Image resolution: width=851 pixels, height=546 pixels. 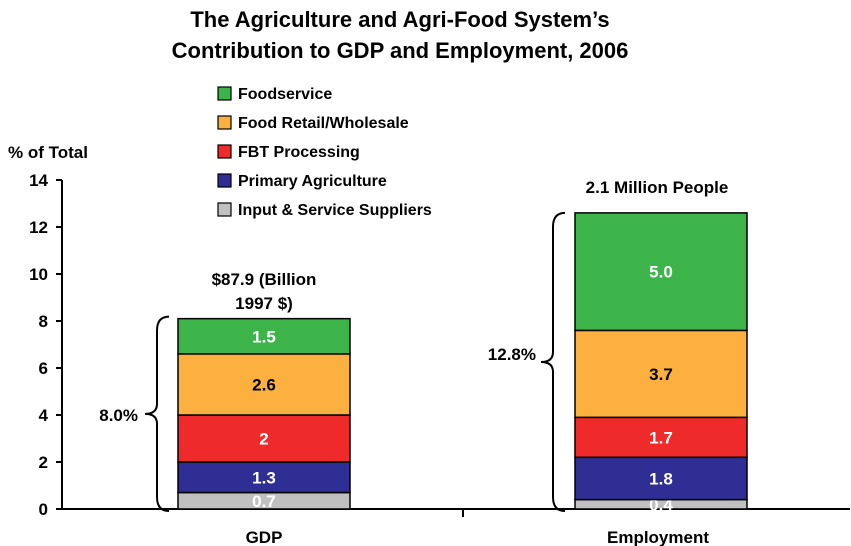 What do you see at coordinates (400, 50) in the screenshot?
I see `chart-title: Contribution to GDP and Employment, 2006` at bounding box center [400, 50].